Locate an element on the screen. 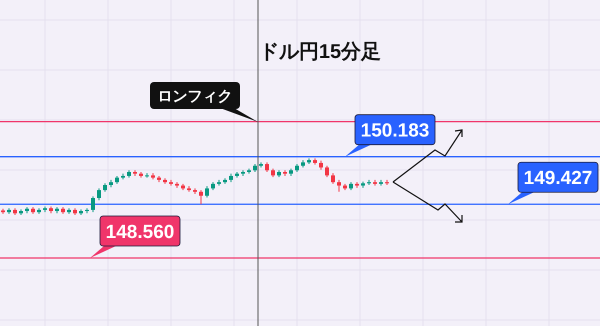 The image size is (600, 326). ref-label: 150.183 is located at coordinates (390, 135).